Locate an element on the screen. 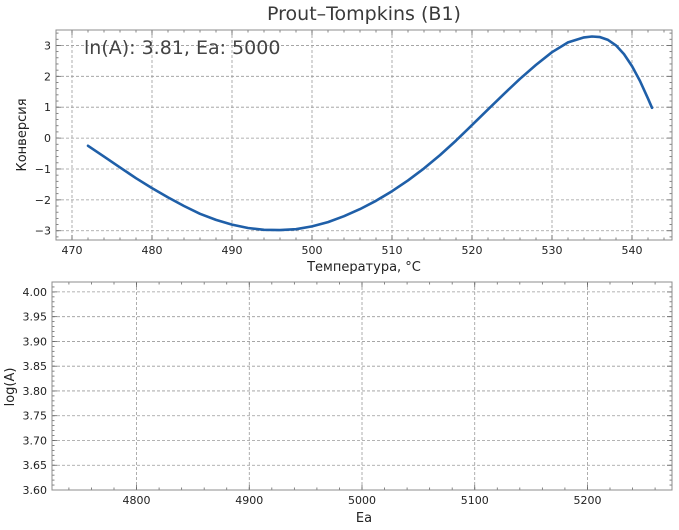 The image size is (679, 530). x-tick-label: 5100 is located at coordinates (475, 500).